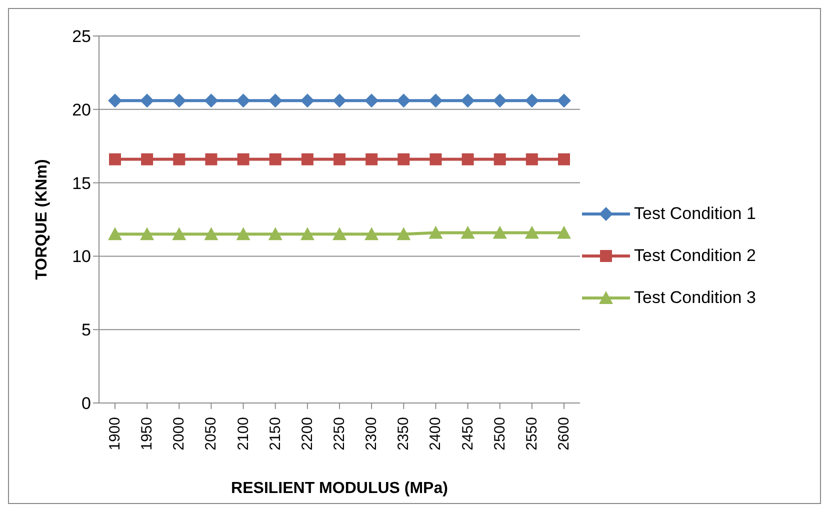 The width and height of the screenshot is (829, 512). I want to click on y-axis-title: TORQUE (KNm), so click(42, 219).